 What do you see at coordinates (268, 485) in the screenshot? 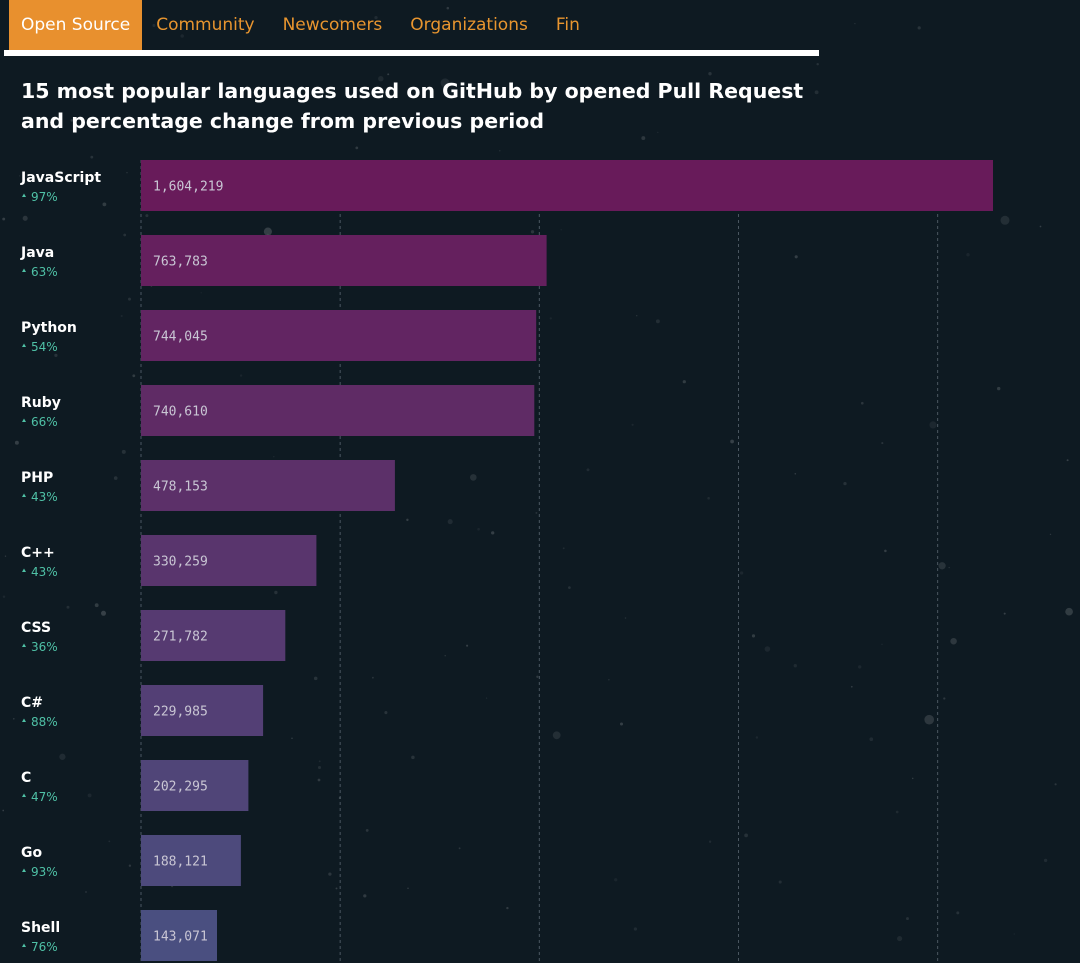
I see `bar-php` at bounding box center [268, 485].